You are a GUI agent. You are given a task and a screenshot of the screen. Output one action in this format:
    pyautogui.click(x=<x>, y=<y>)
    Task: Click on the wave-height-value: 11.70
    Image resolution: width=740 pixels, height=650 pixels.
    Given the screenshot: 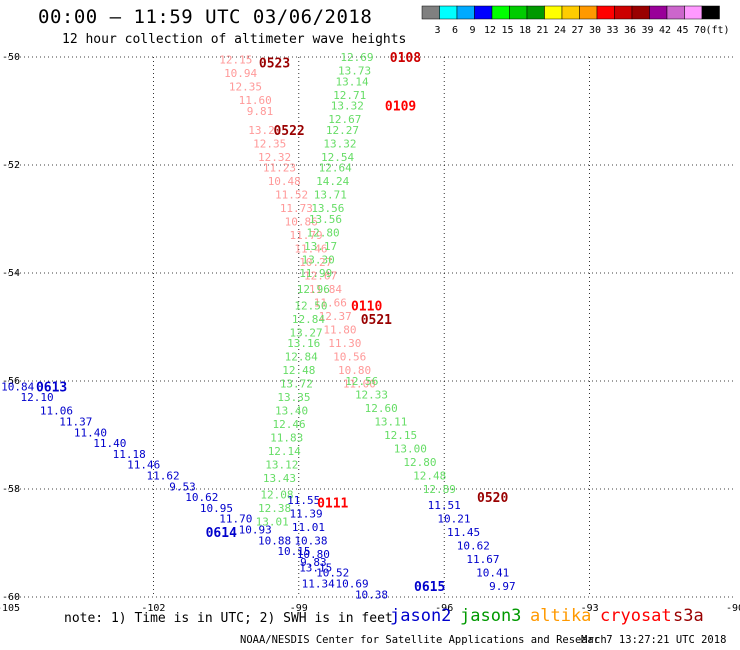 What is the action you would take?
    pyautogui.click(x=235, y=519)
    